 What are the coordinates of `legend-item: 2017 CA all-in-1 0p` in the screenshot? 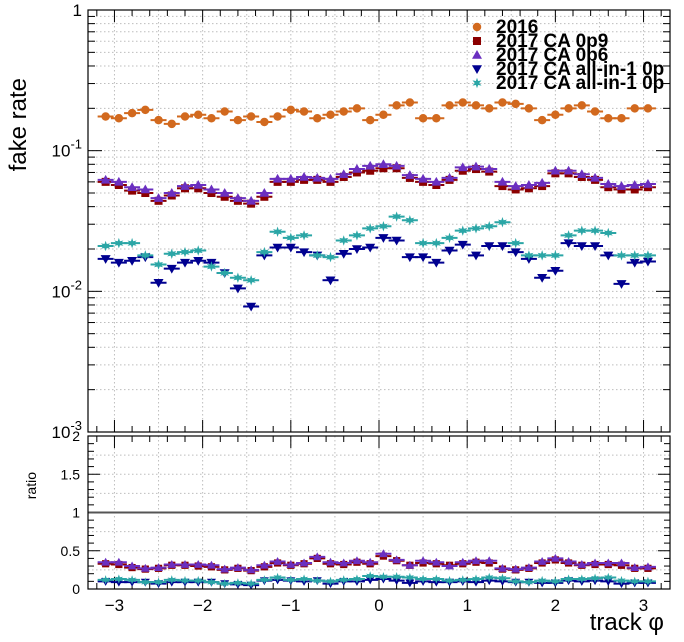 It's located at (568, 83).